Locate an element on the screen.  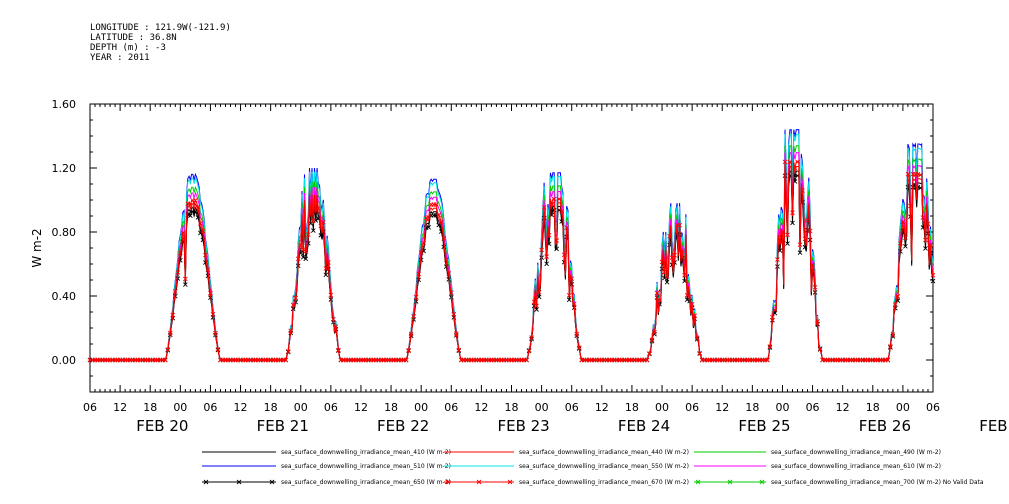
x-date-label: FEB 25 is located at coordinates (764, 426).